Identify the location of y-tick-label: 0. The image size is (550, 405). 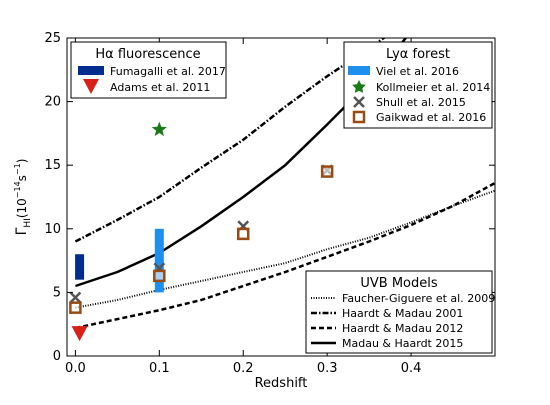
(57, 356).